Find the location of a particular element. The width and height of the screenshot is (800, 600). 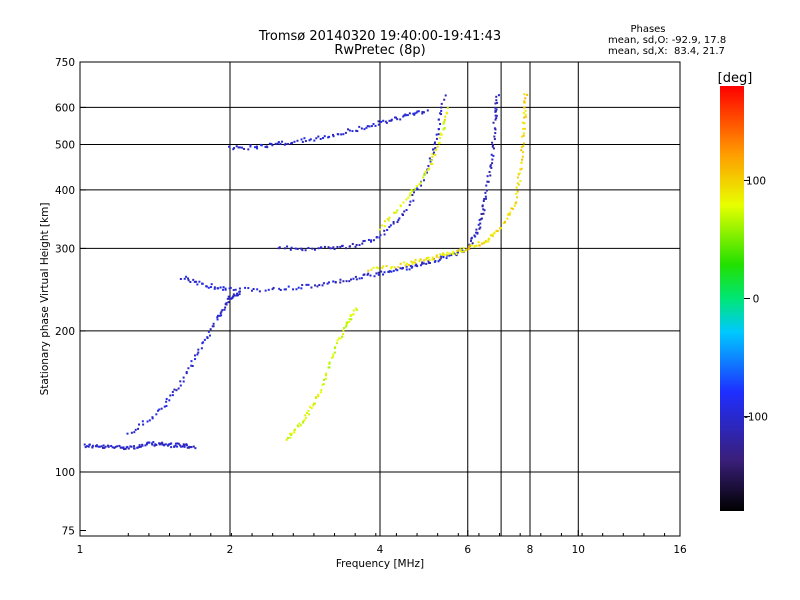

y-axis-label: Stationary phase Virtual Height [km] is located at coordinates (45, 299).